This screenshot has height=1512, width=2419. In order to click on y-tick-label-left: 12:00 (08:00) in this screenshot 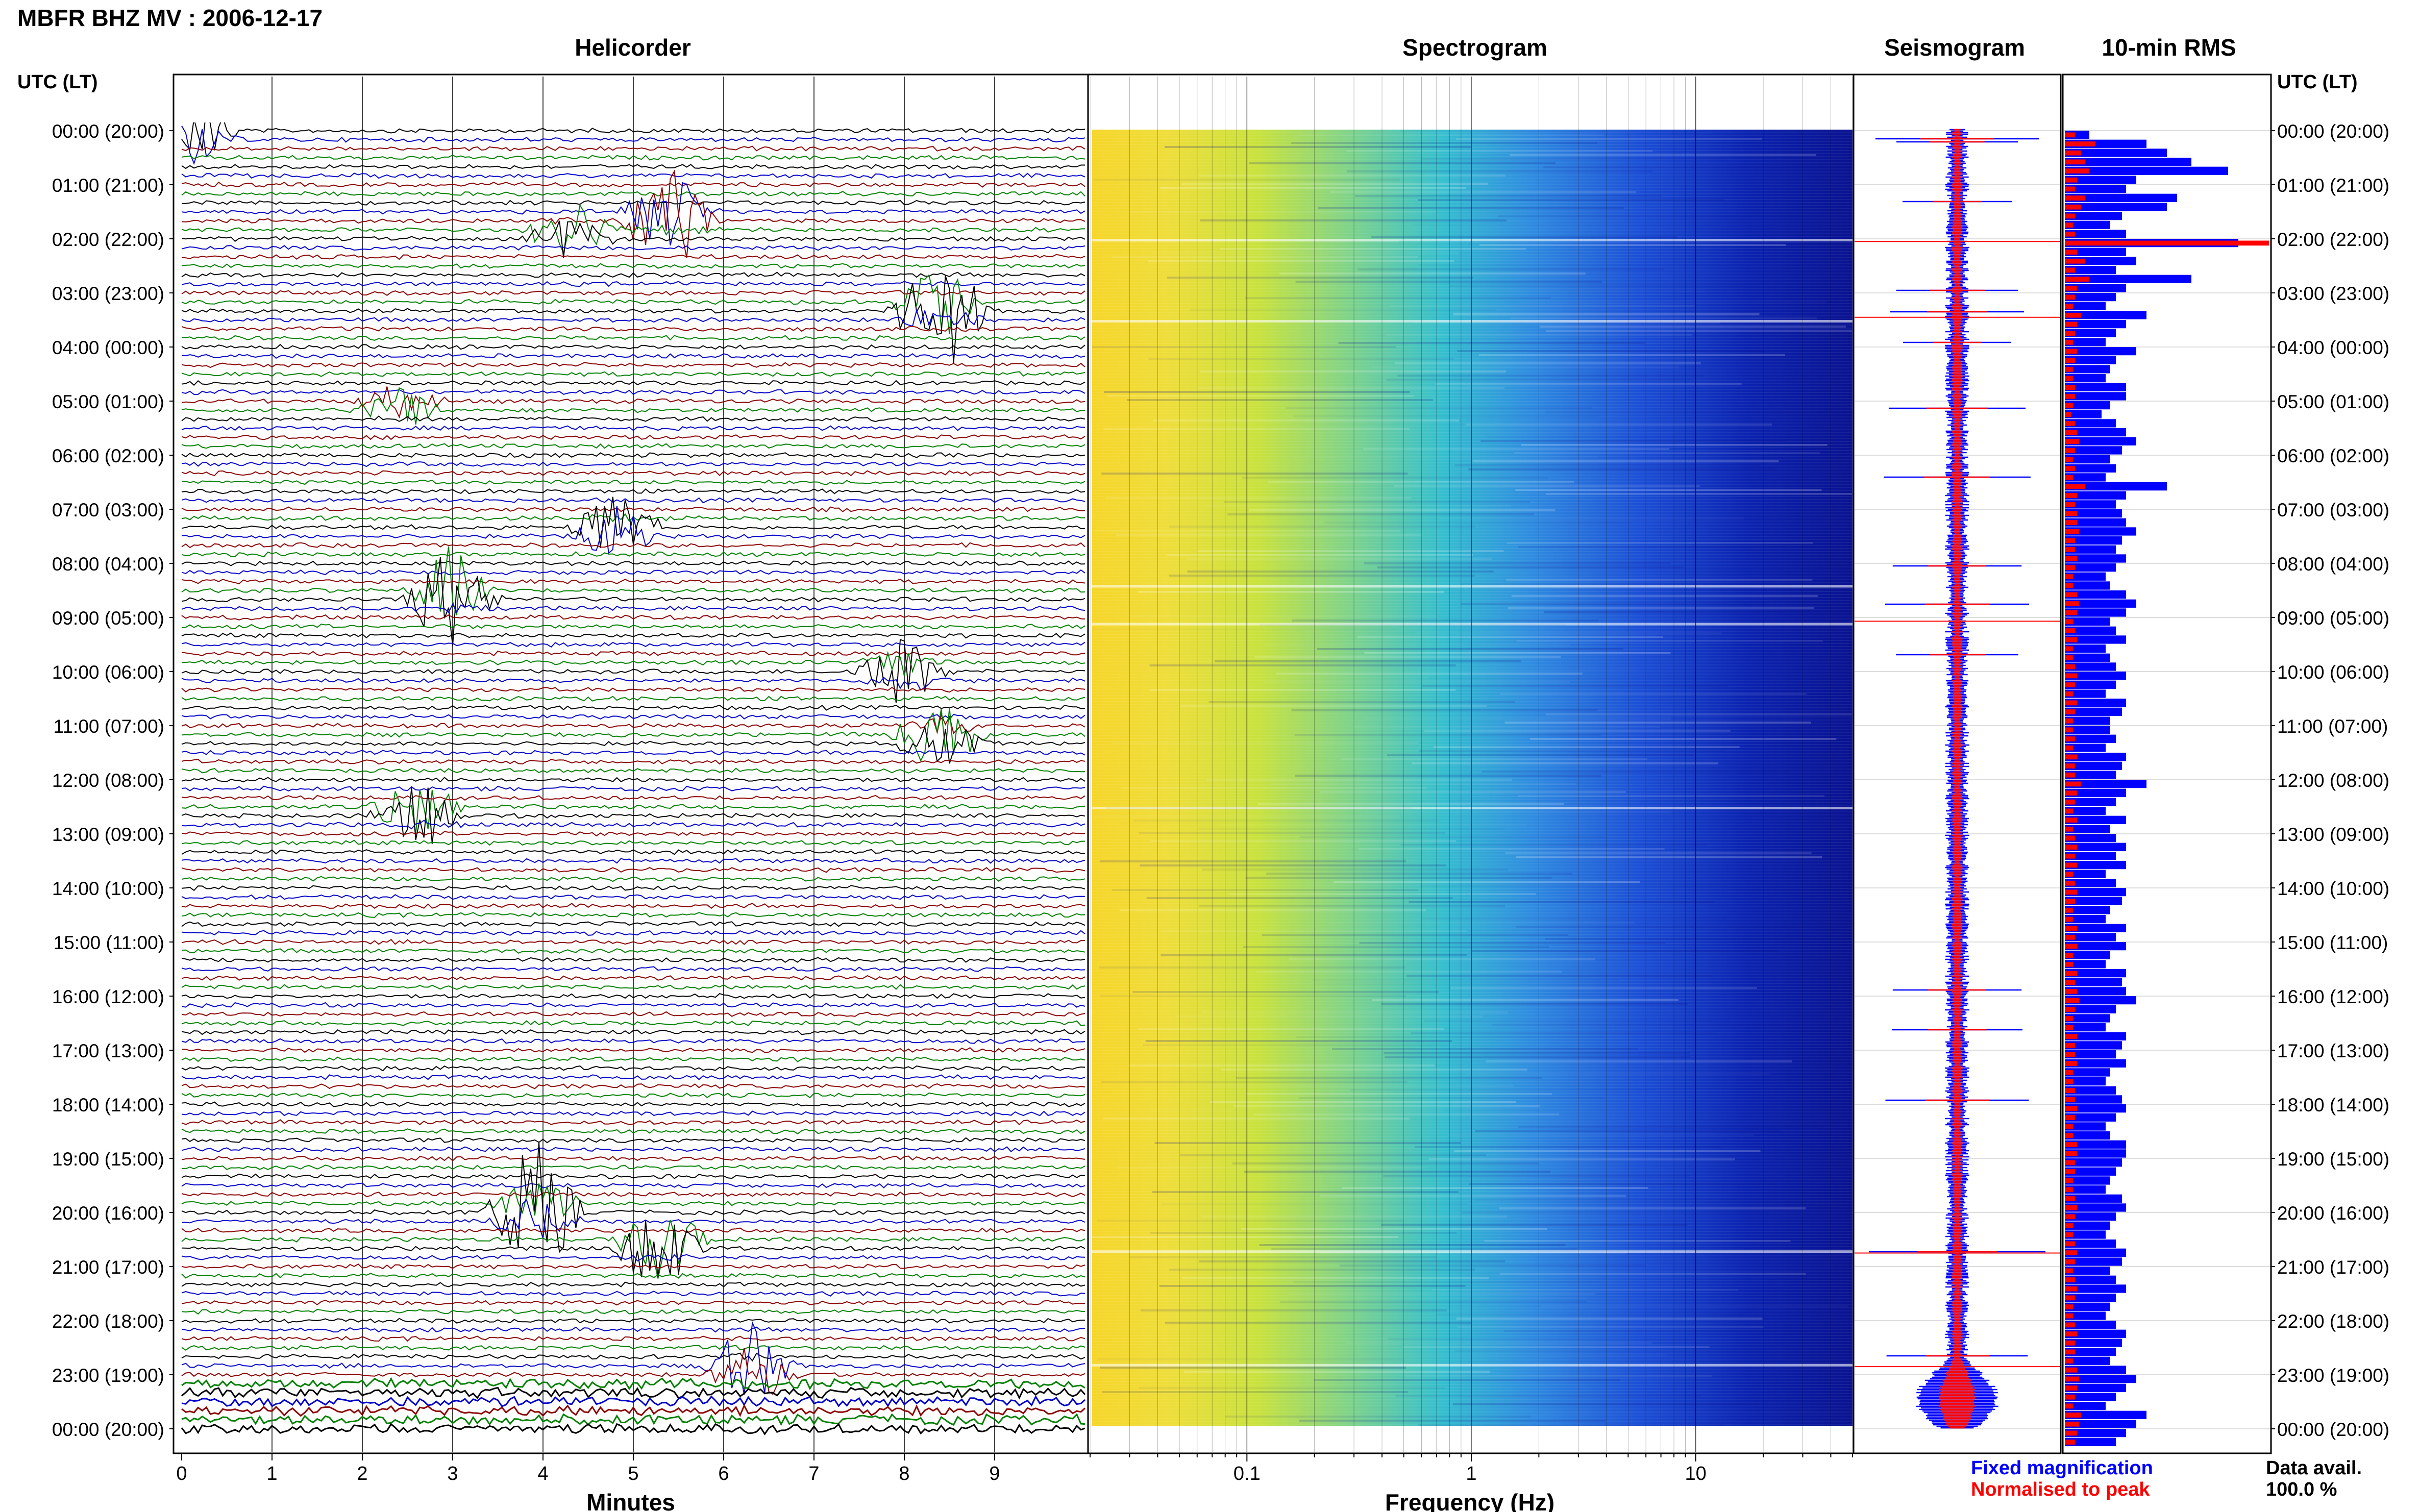, I will do `click(108, 780)`.